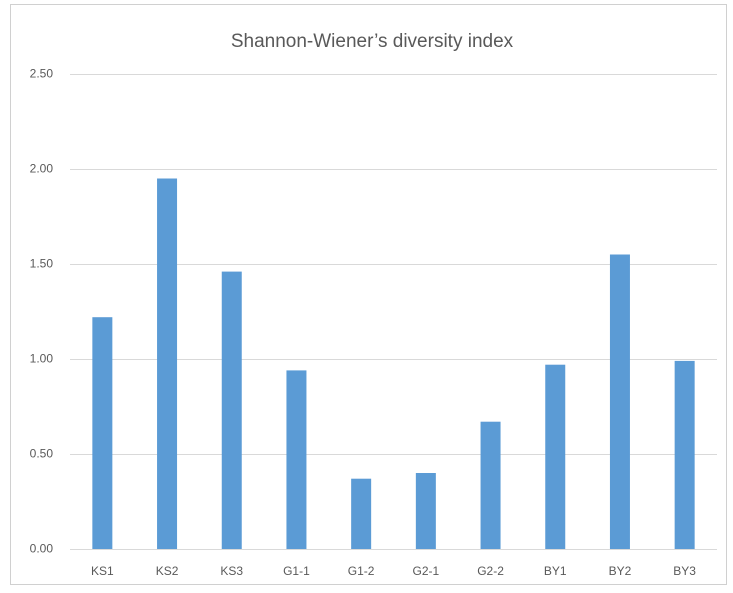 The image size is (733, 593). I want to click on y-tick-label: 2.00, so click(42, 169).